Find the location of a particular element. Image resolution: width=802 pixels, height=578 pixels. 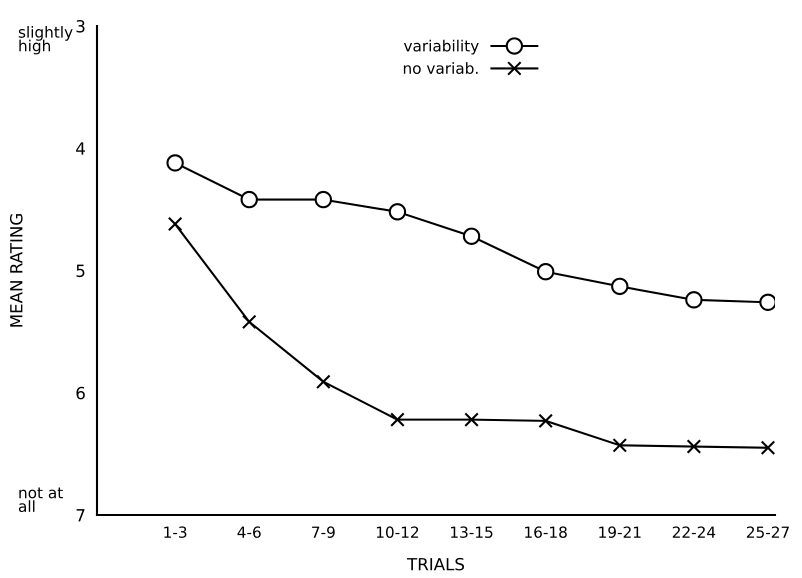

legend-label: variability is located at coordinates (441, 47).